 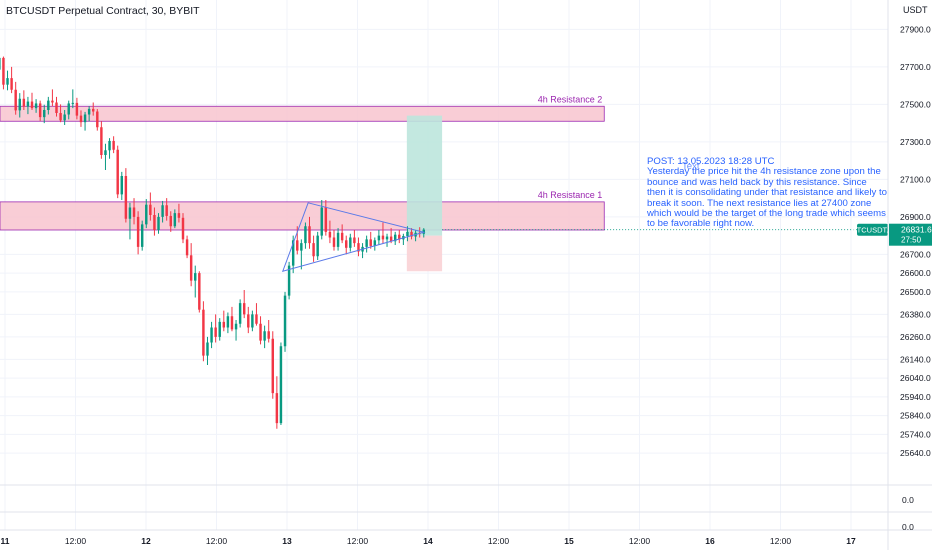 I want to click on last-price-box, so click(x=910, y=234).